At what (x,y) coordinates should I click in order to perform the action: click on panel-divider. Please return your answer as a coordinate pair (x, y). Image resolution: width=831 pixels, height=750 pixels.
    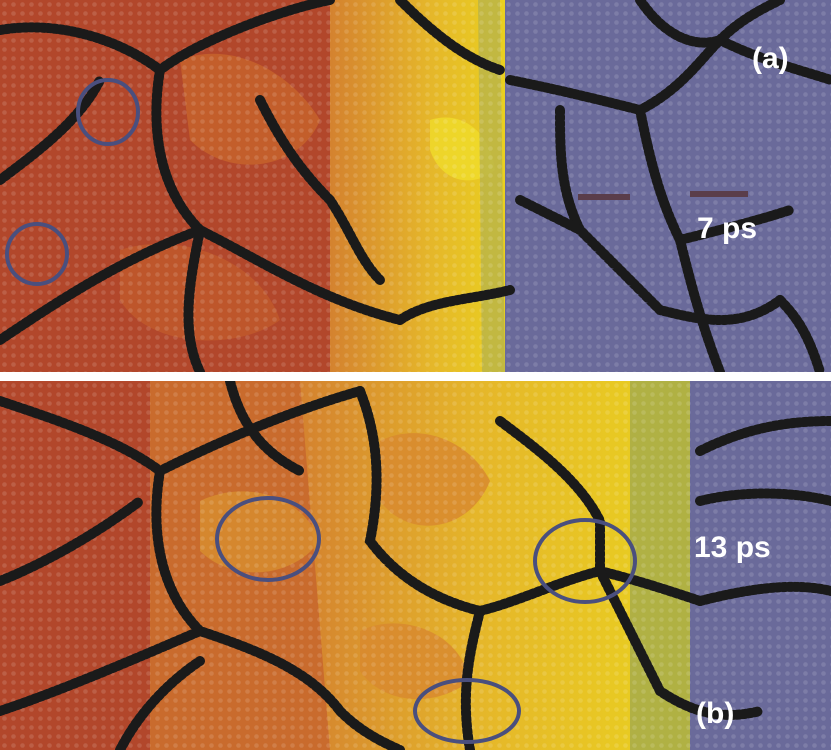
    Looking at the image, I should click on (415, 376).